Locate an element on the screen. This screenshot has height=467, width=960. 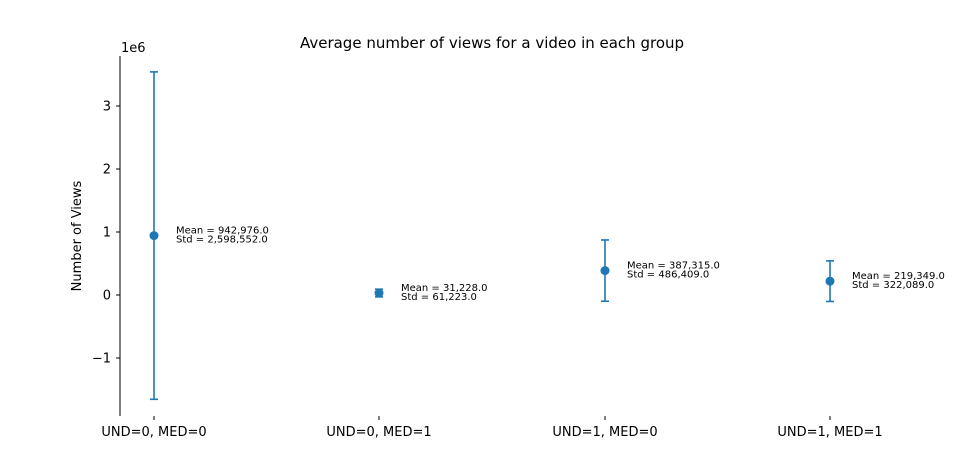
std-annotation: Std = 61,223.0 is located at coordinates (439, 297).